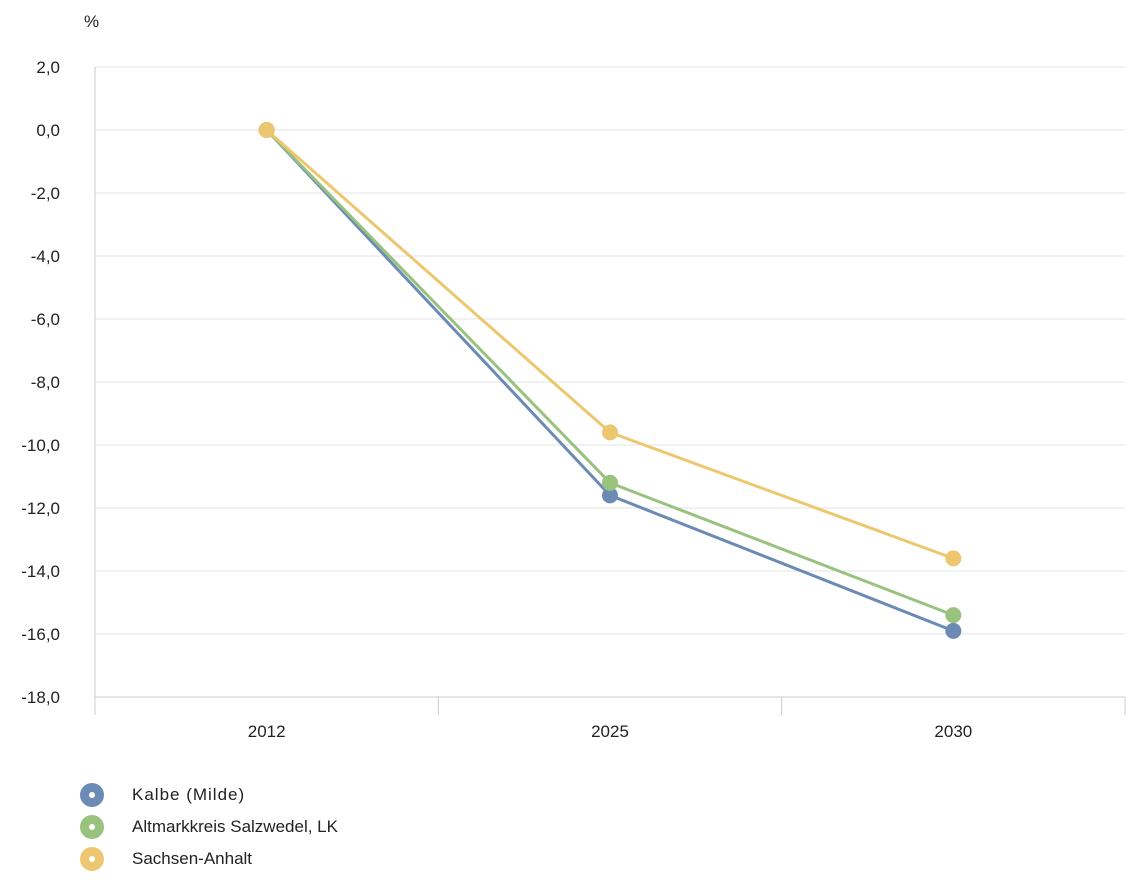 This screenshot has height=895, width=1136. Describe the element at coordinates (40, 445) in the screenshot. I see `y-tick-label: -10,0` at that location.